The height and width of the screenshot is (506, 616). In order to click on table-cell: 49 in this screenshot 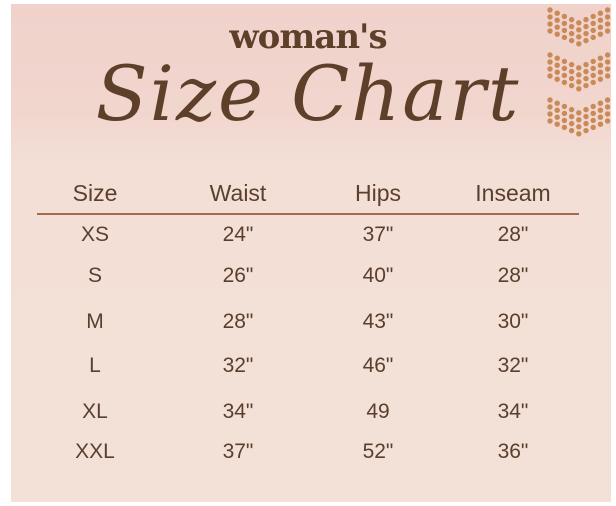, I will do `click(378, 411)`.